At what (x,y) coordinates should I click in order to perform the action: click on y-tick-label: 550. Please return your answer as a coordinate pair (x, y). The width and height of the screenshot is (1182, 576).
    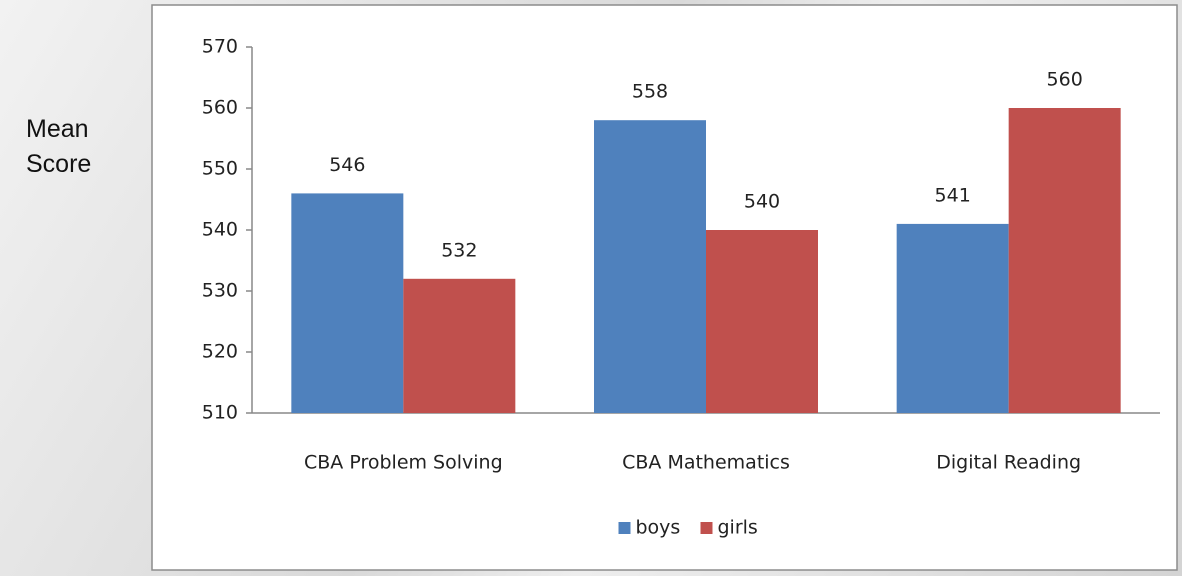
    Looking at the image, I should click on (220, 169).